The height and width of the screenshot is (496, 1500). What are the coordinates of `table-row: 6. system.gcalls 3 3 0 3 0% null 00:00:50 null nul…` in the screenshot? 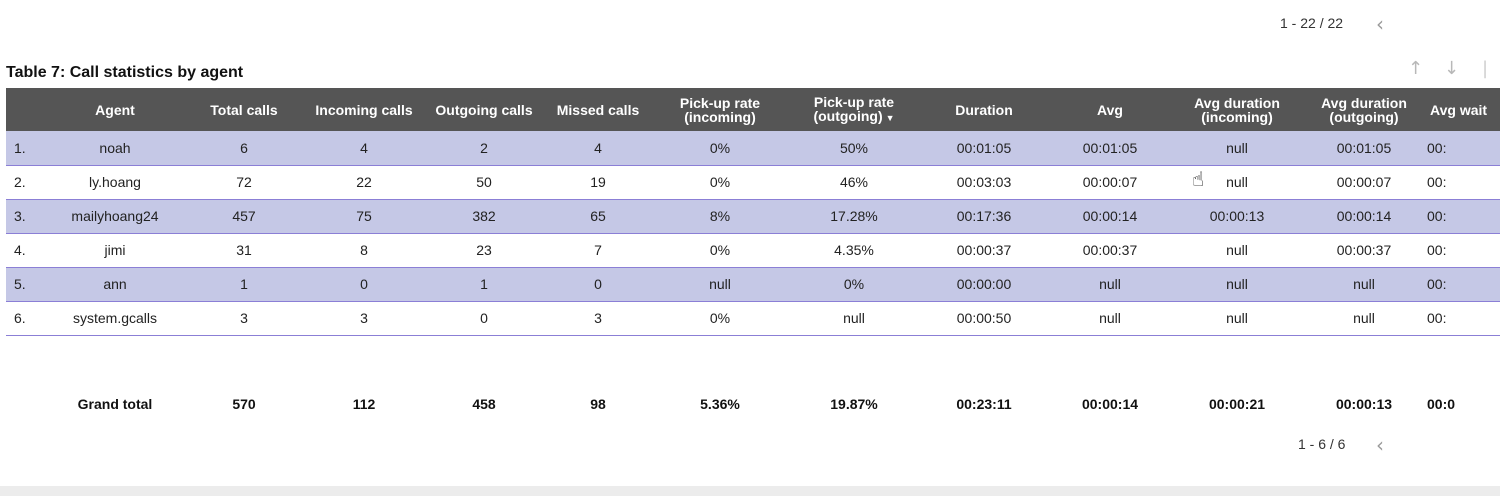 It's located at (753, 318).